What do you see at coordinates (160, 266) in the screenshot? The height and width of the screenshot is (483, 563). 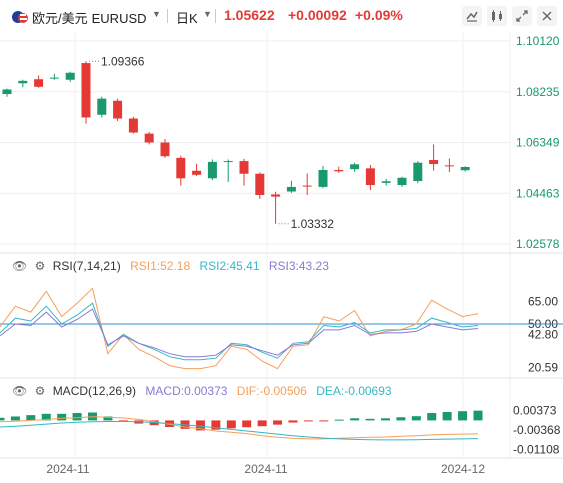 I see `rsi1-value: RSI1:52.18` at bounding box center [160, 266].